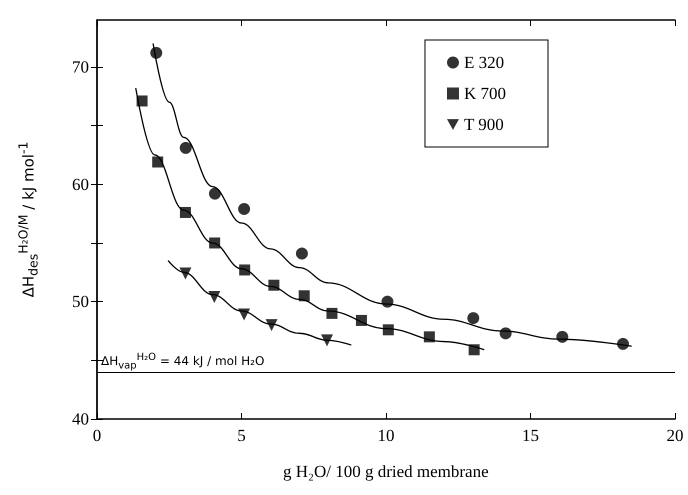  What do you see at coordinates (530, 435) in the screenshot?
I see `x-tick-label: 15` at bounding box center [530, 435].